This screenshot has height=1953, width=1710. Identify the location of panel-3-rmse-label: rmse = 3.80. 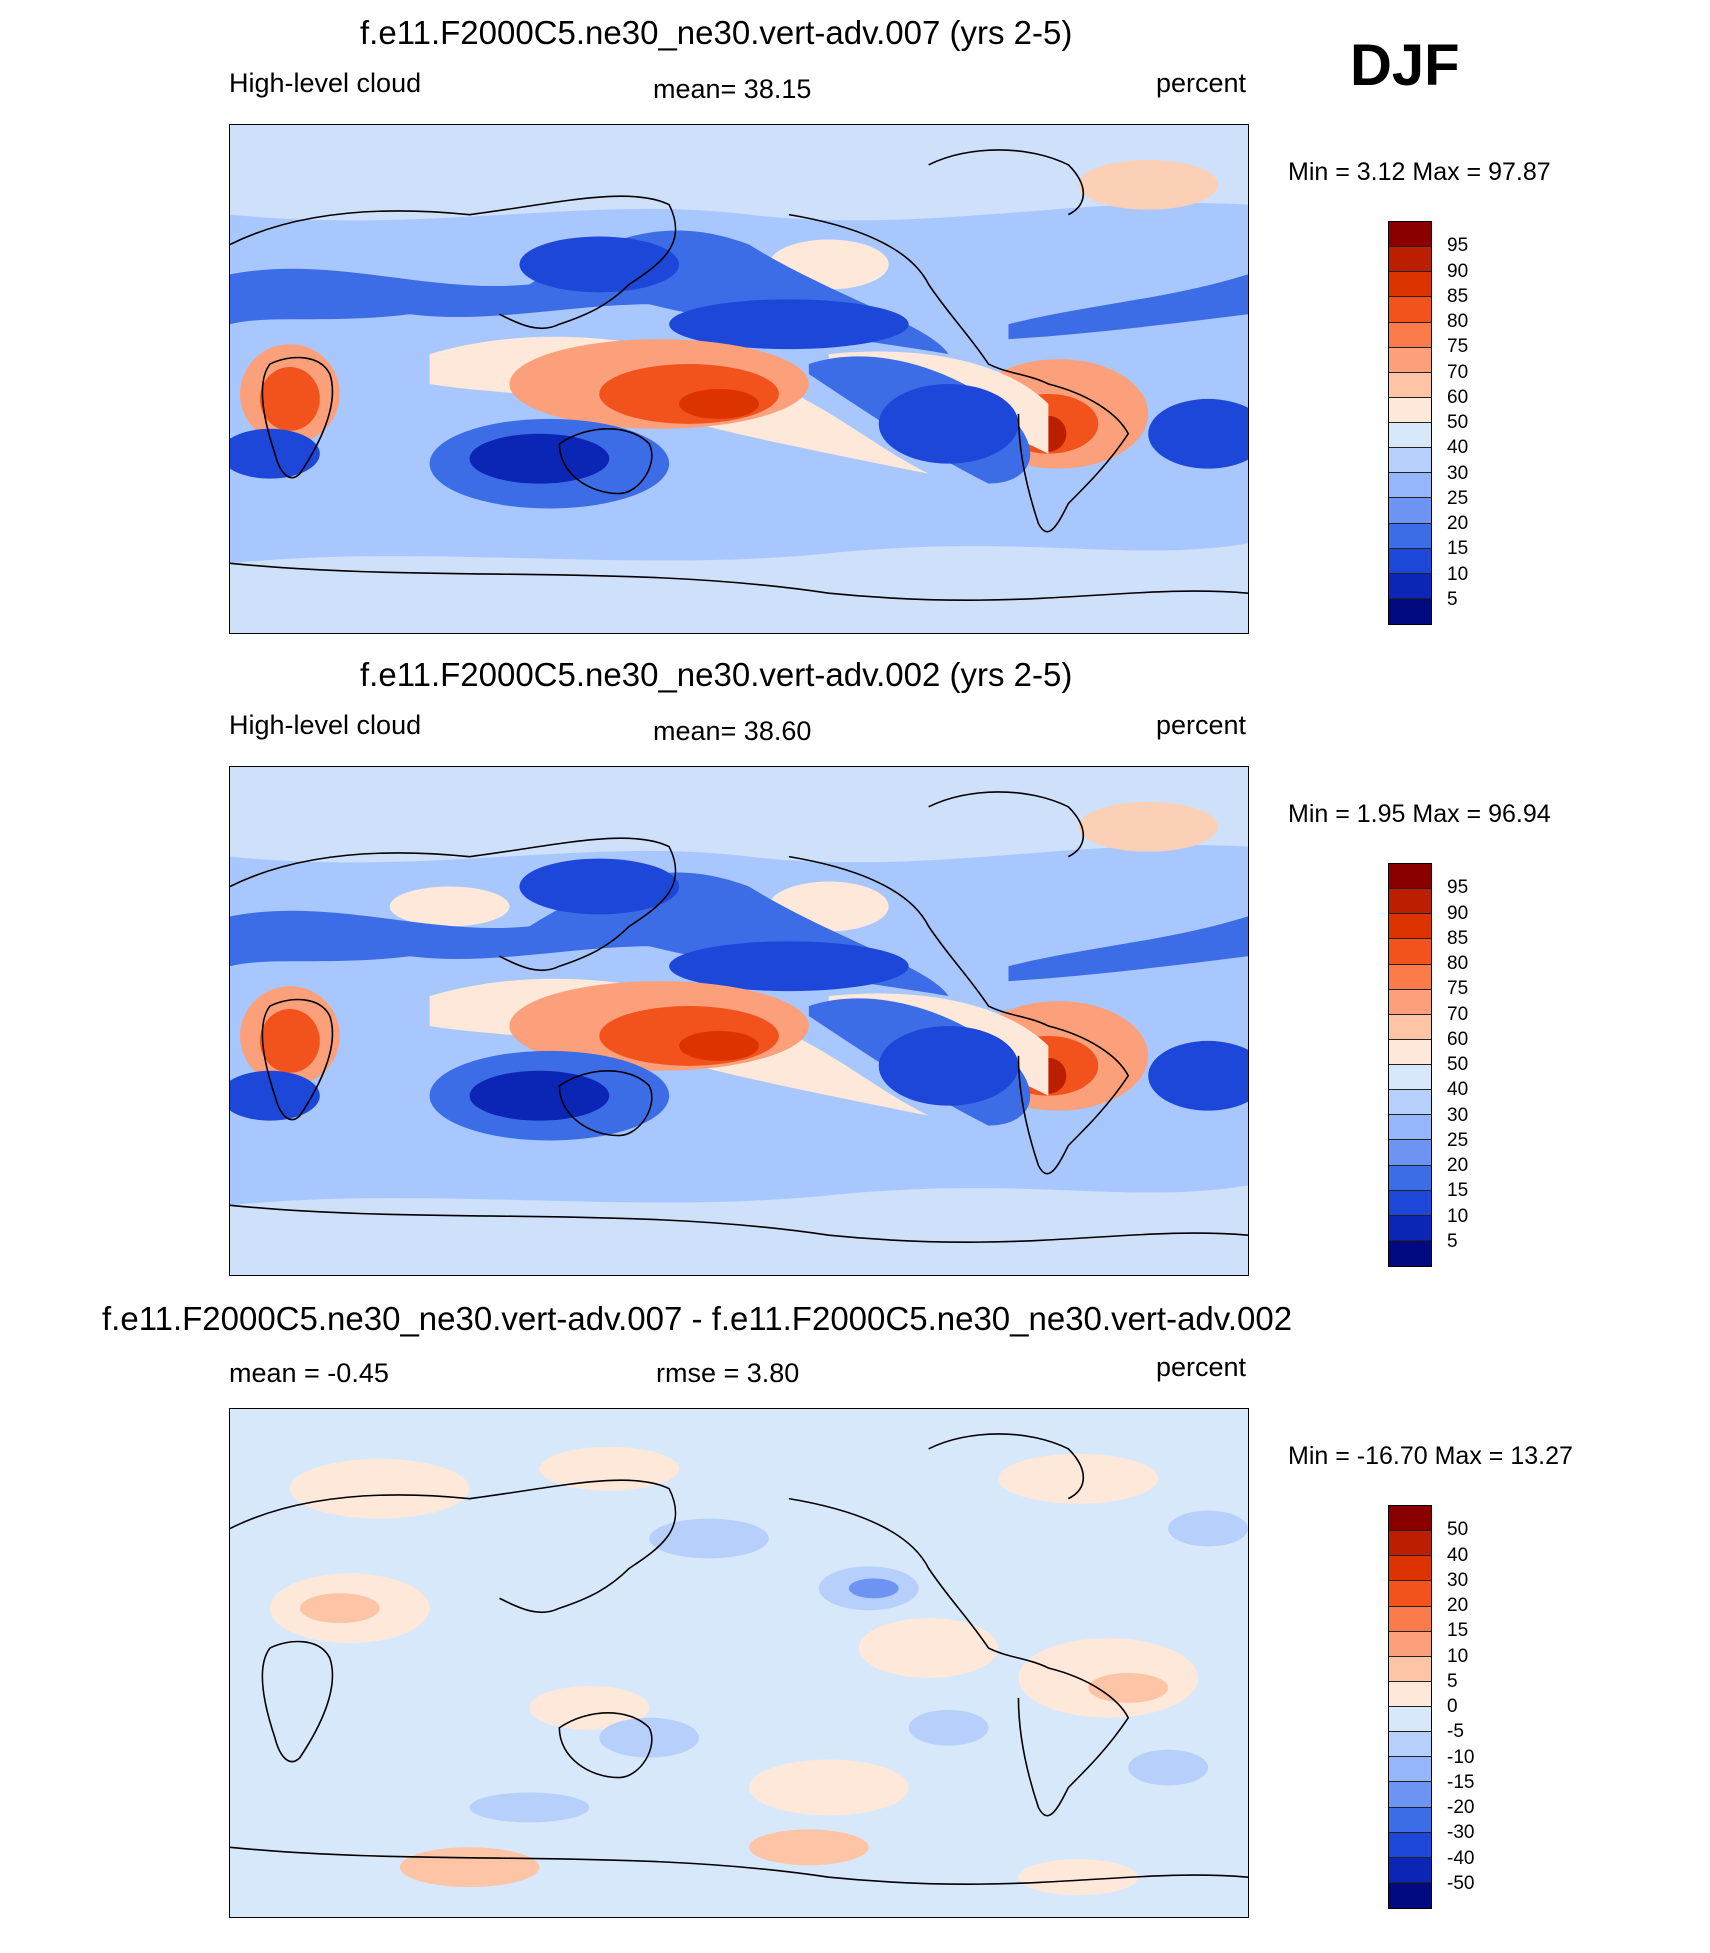
(728, 1373).